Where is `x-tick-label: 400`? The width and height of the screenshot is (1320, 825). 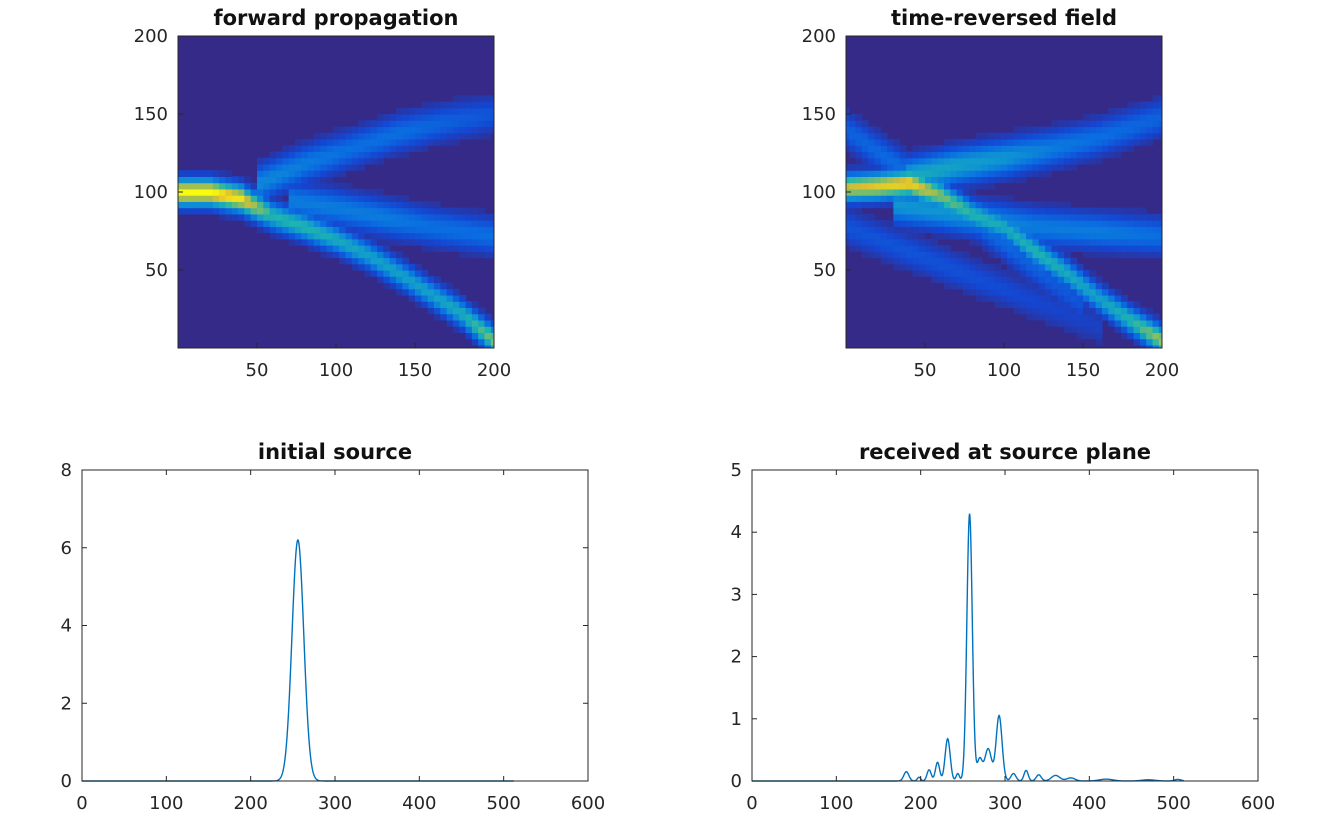 x-tick-label: 400 is located at coordinates (419, 803).